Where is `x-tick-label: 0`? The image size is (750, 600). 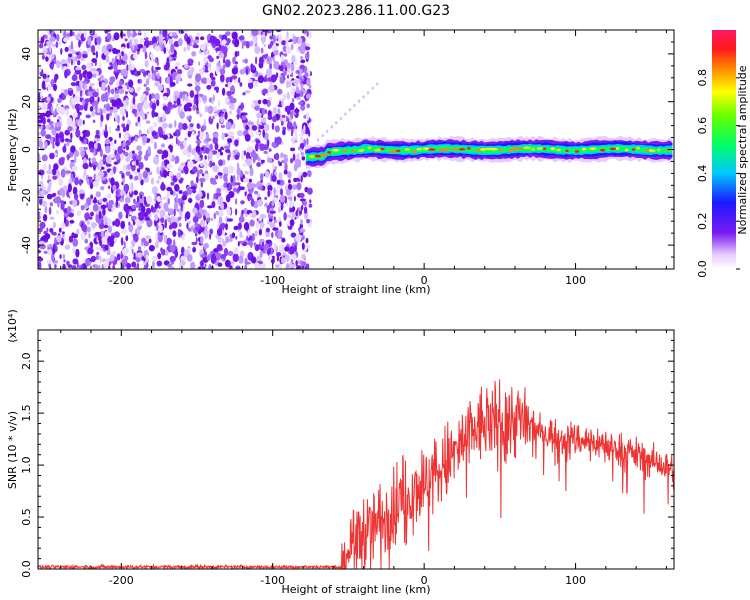 x-tick-label: 0 is located at coordinates (424, 280).